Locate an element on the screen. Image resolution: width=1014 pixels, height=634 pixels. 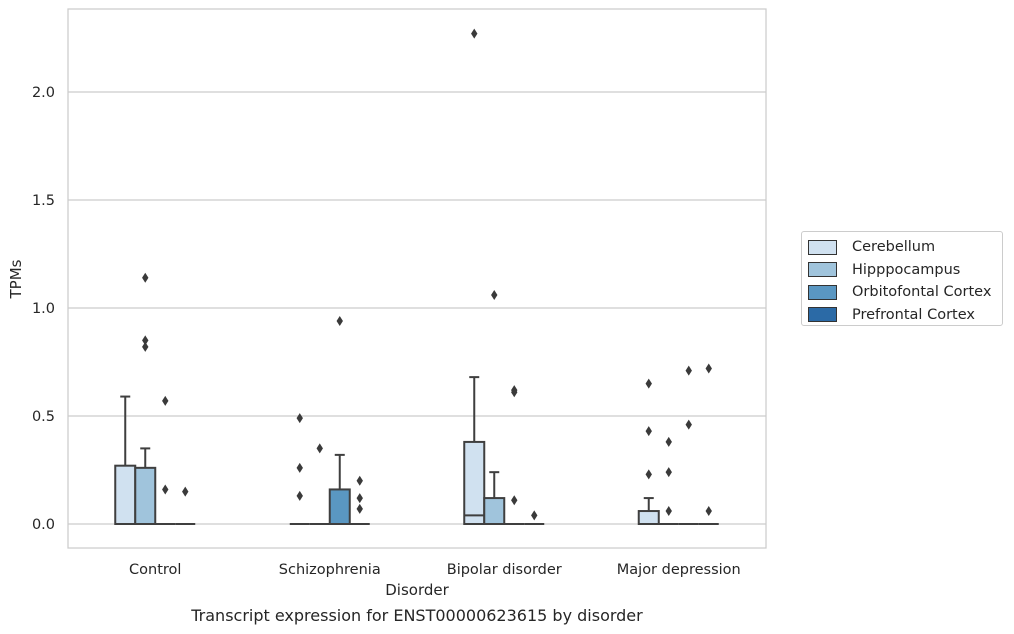
legend-item: Hipppocampus is located at coordinates (902, 270).